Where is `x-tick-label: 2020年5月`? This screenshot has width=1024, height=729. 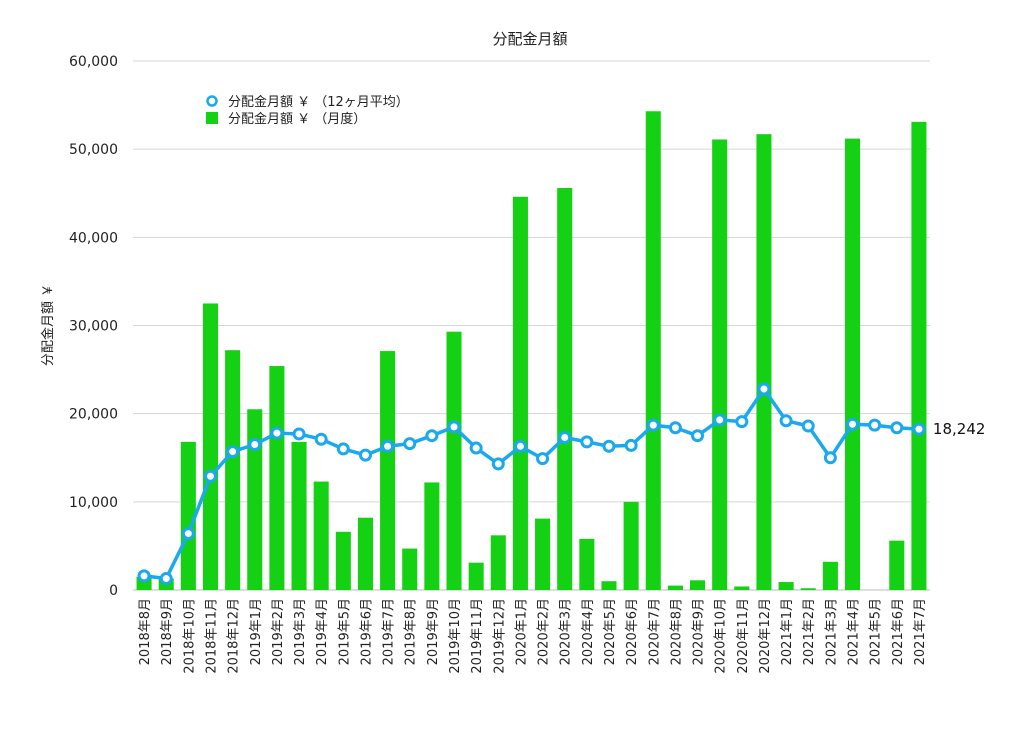
x-tick-label: 2020年5月 is located at coordinates (610, 631).